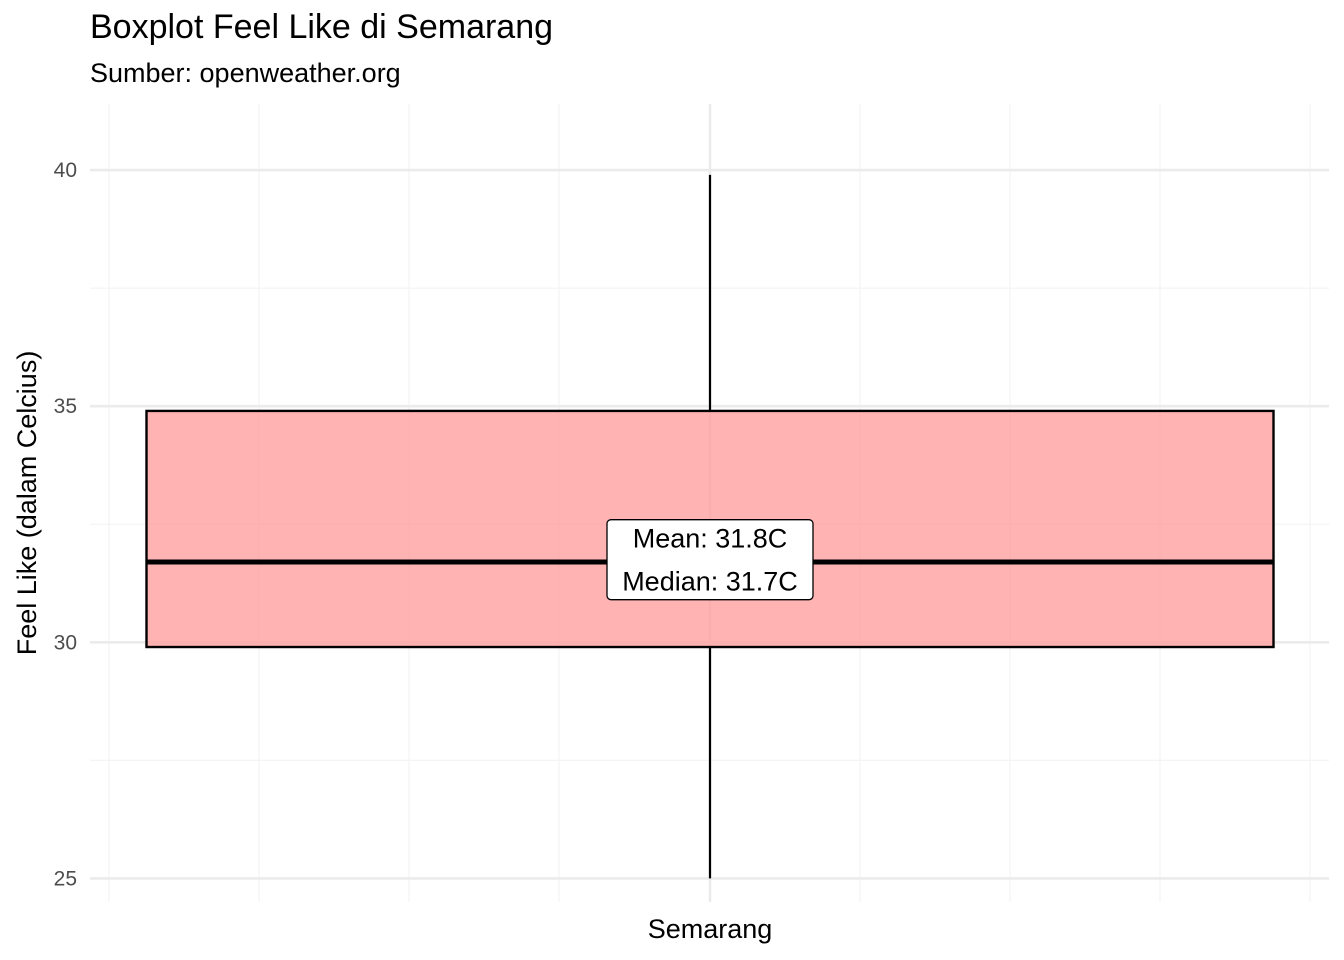 The image size is (1344, 960). Describe the element at coordinates (65, 406) in the screenshot. I see `y-tick-label: 35` at that location.